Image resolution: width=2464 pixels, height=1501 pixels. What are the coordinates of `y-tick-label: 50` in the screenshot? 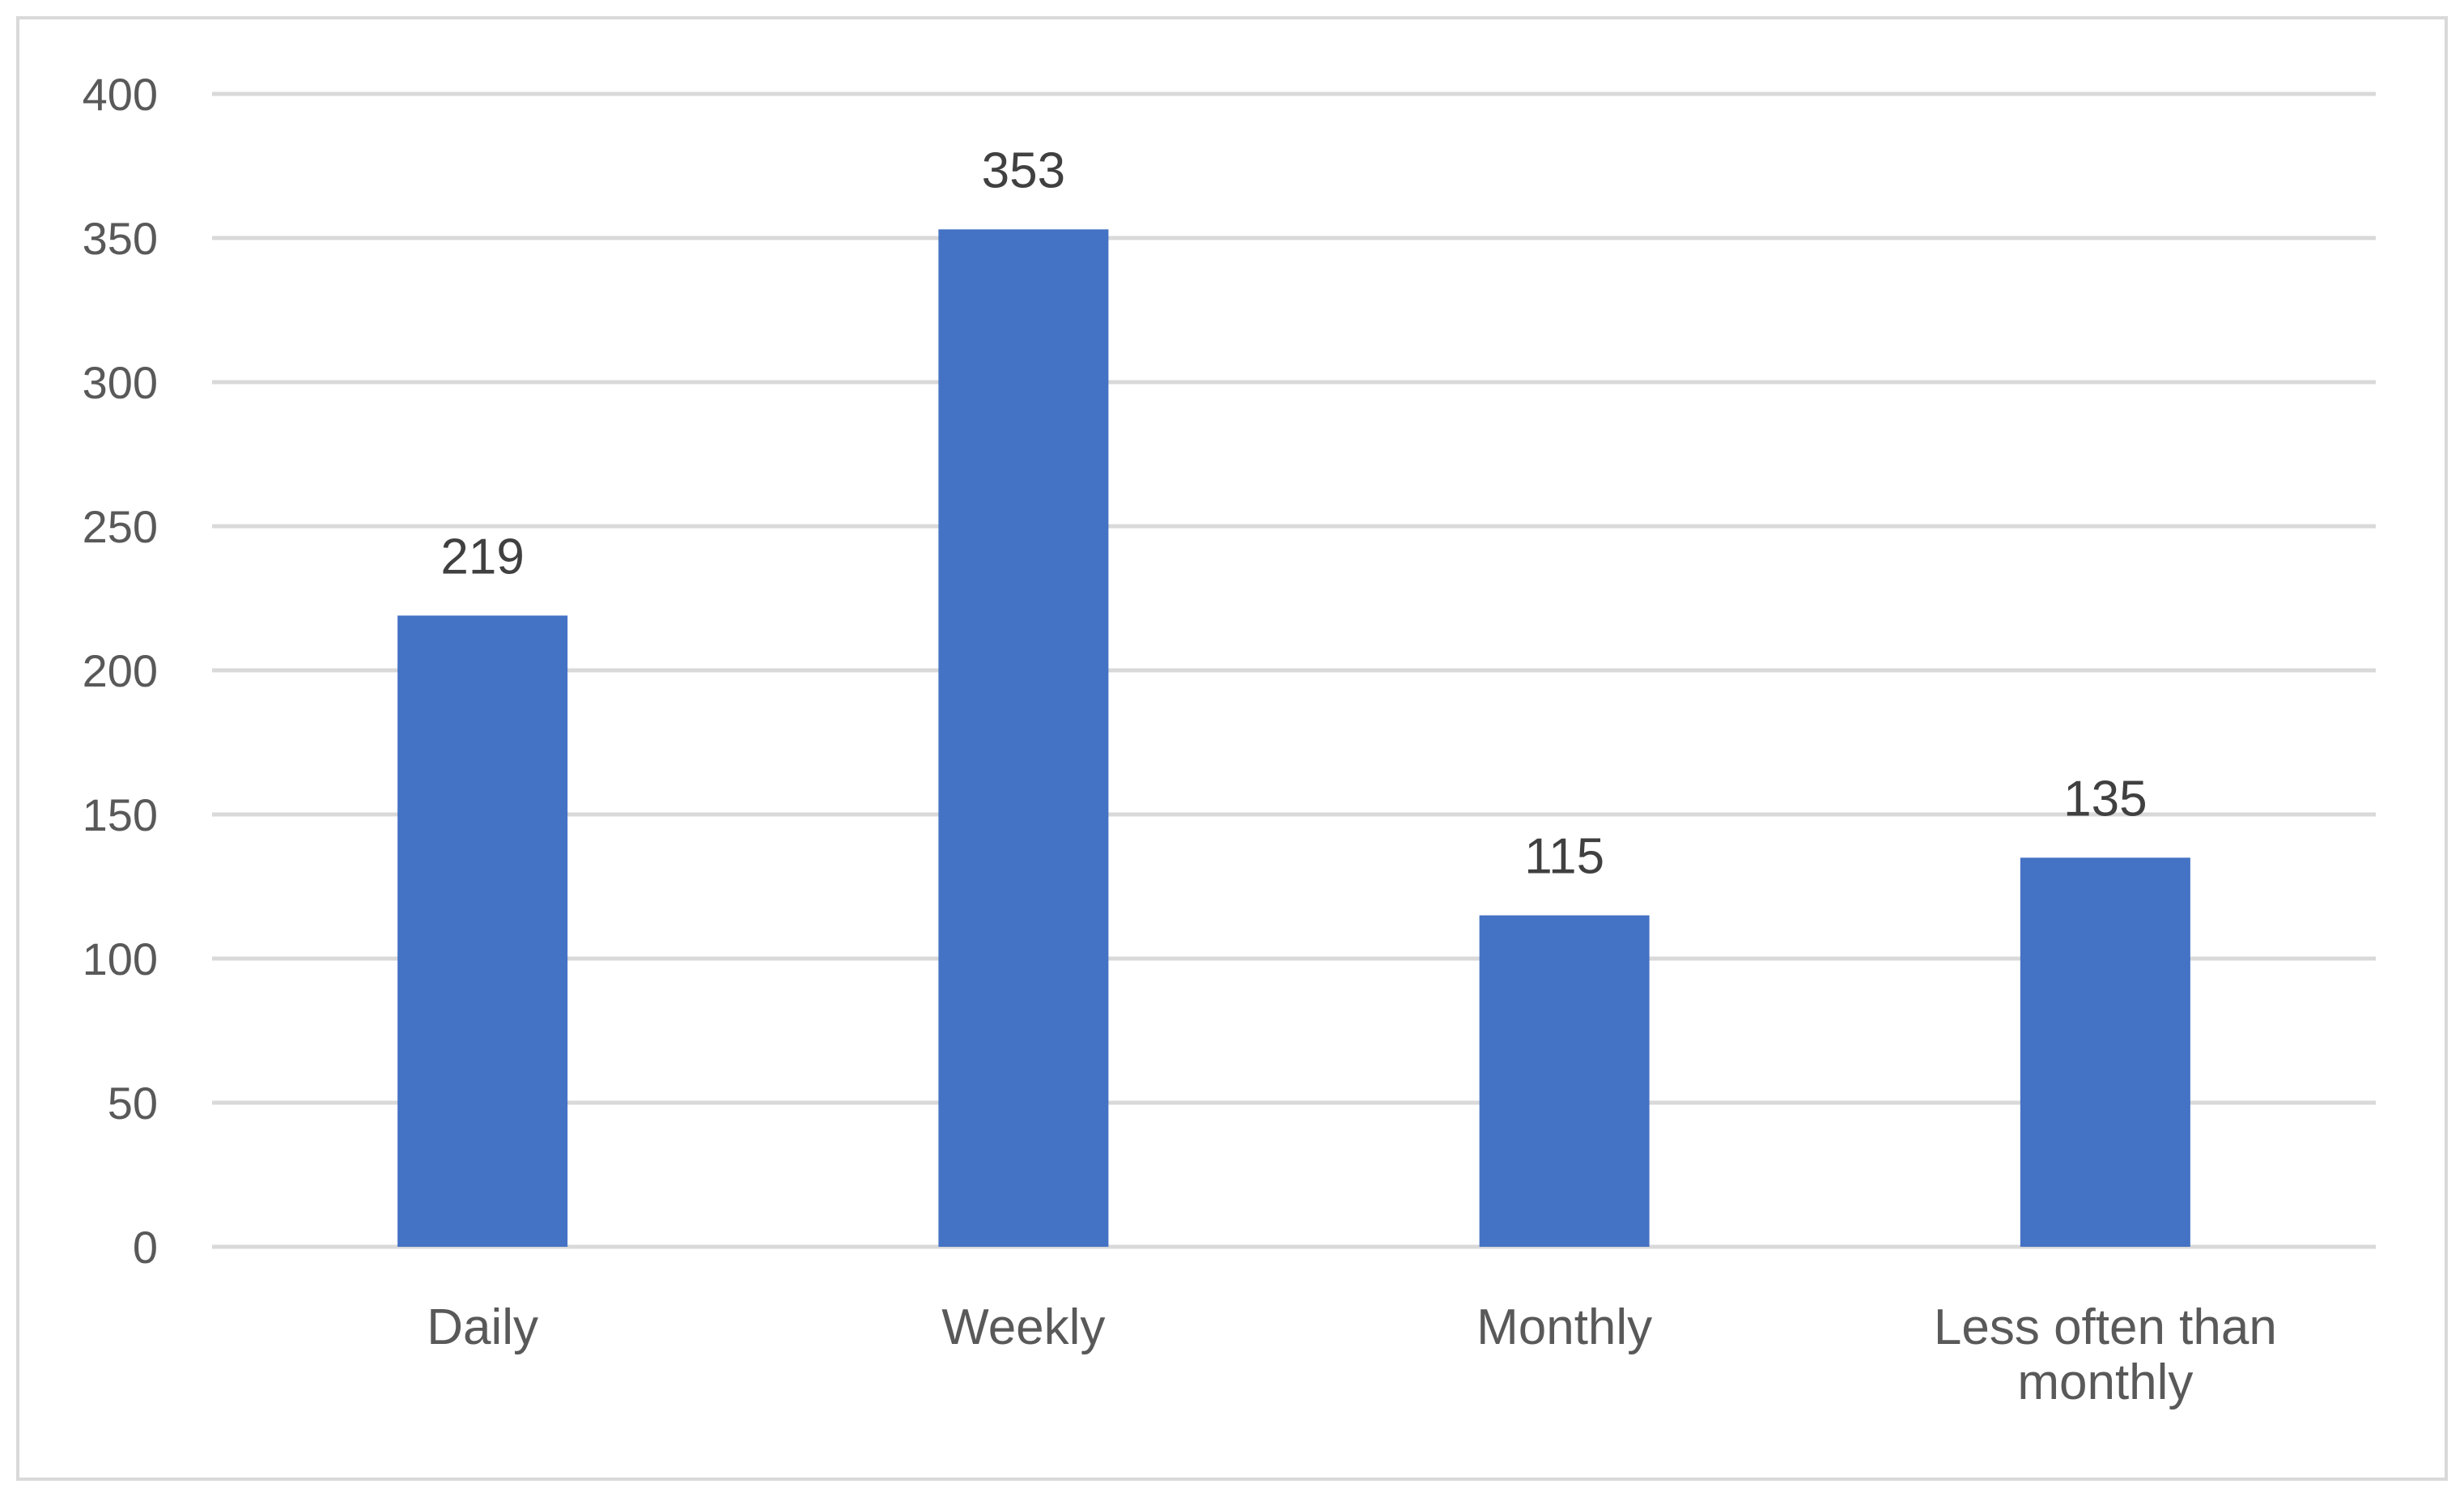 It's located at (133, 1103).